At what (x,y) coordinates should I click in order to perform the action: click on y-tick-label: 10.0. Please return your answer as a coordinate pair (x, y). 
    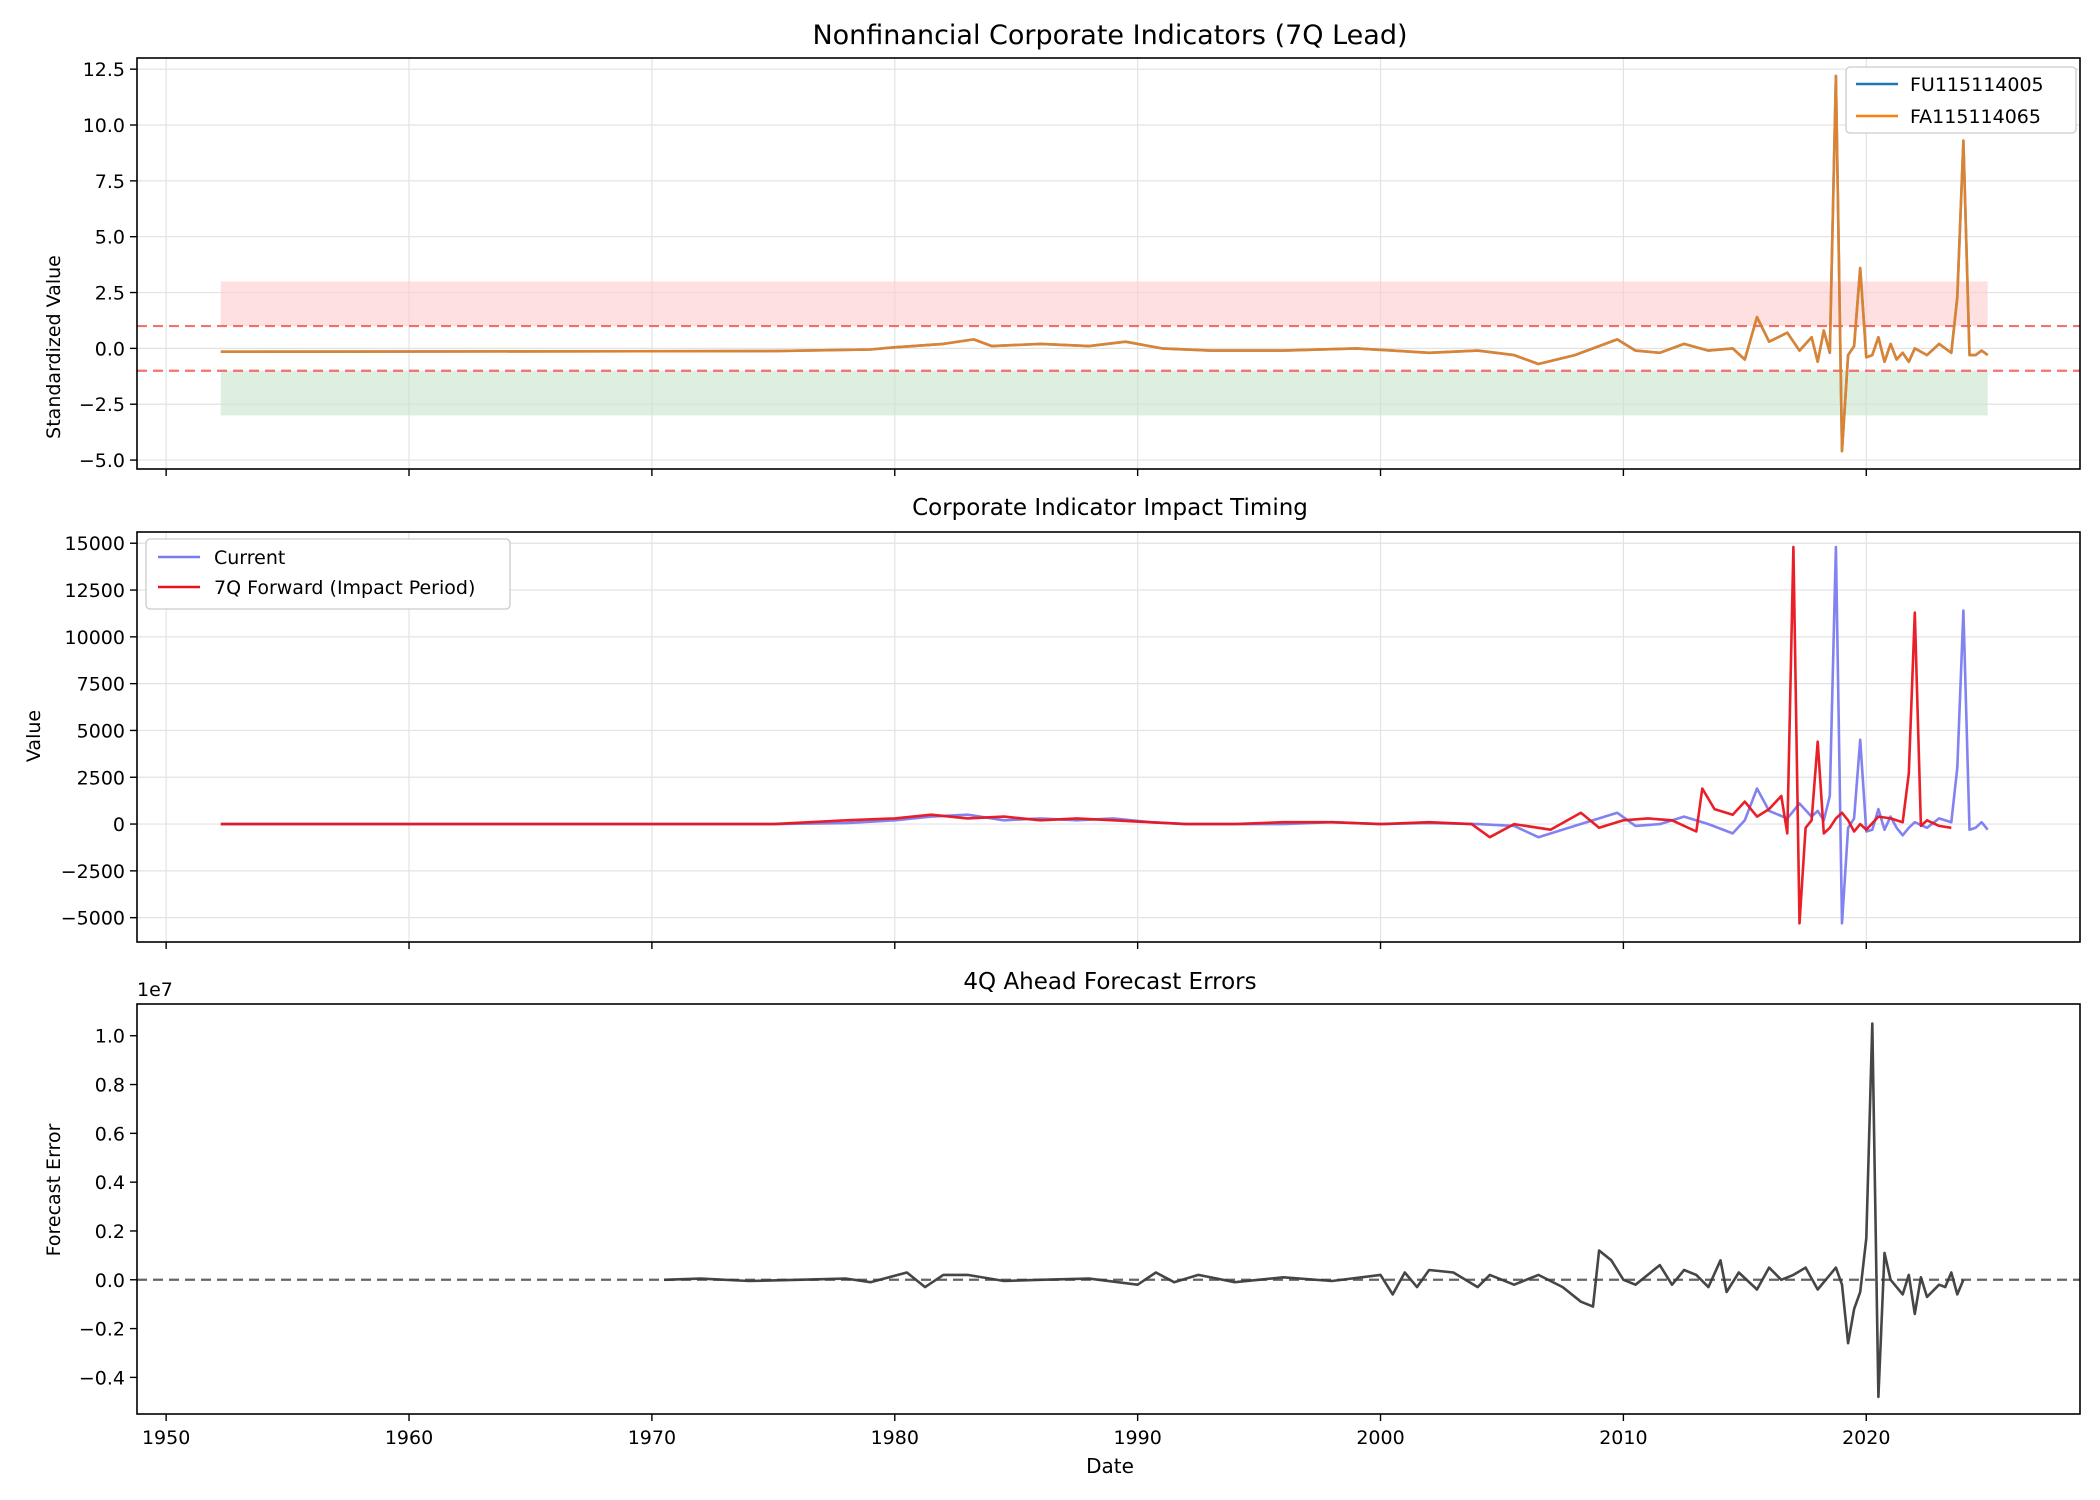
    Looking at the image, I should click on (104, 126).